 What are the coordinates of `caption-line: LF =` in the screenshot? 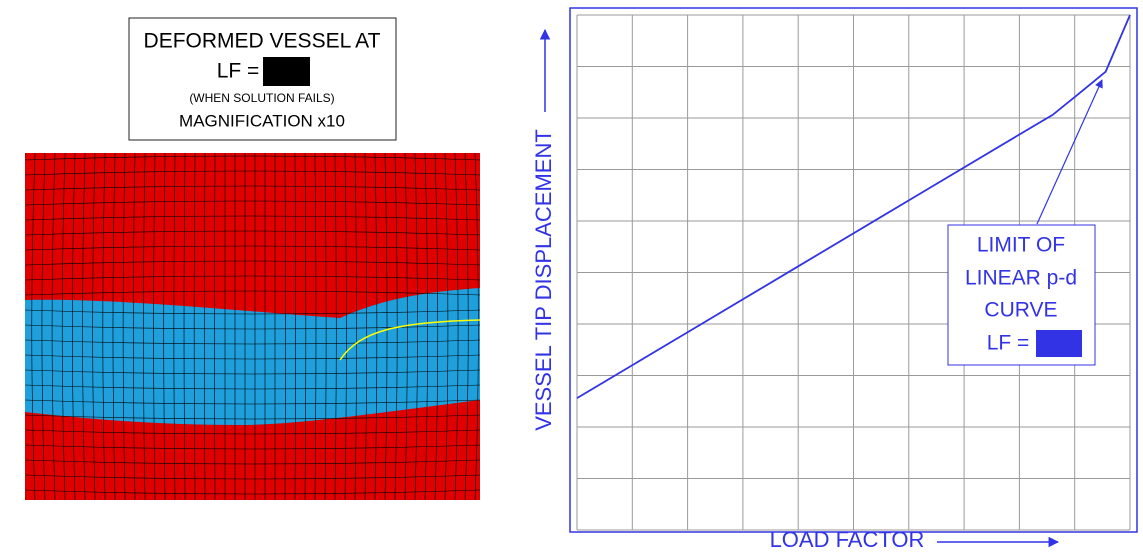 It's located at (238, 71).